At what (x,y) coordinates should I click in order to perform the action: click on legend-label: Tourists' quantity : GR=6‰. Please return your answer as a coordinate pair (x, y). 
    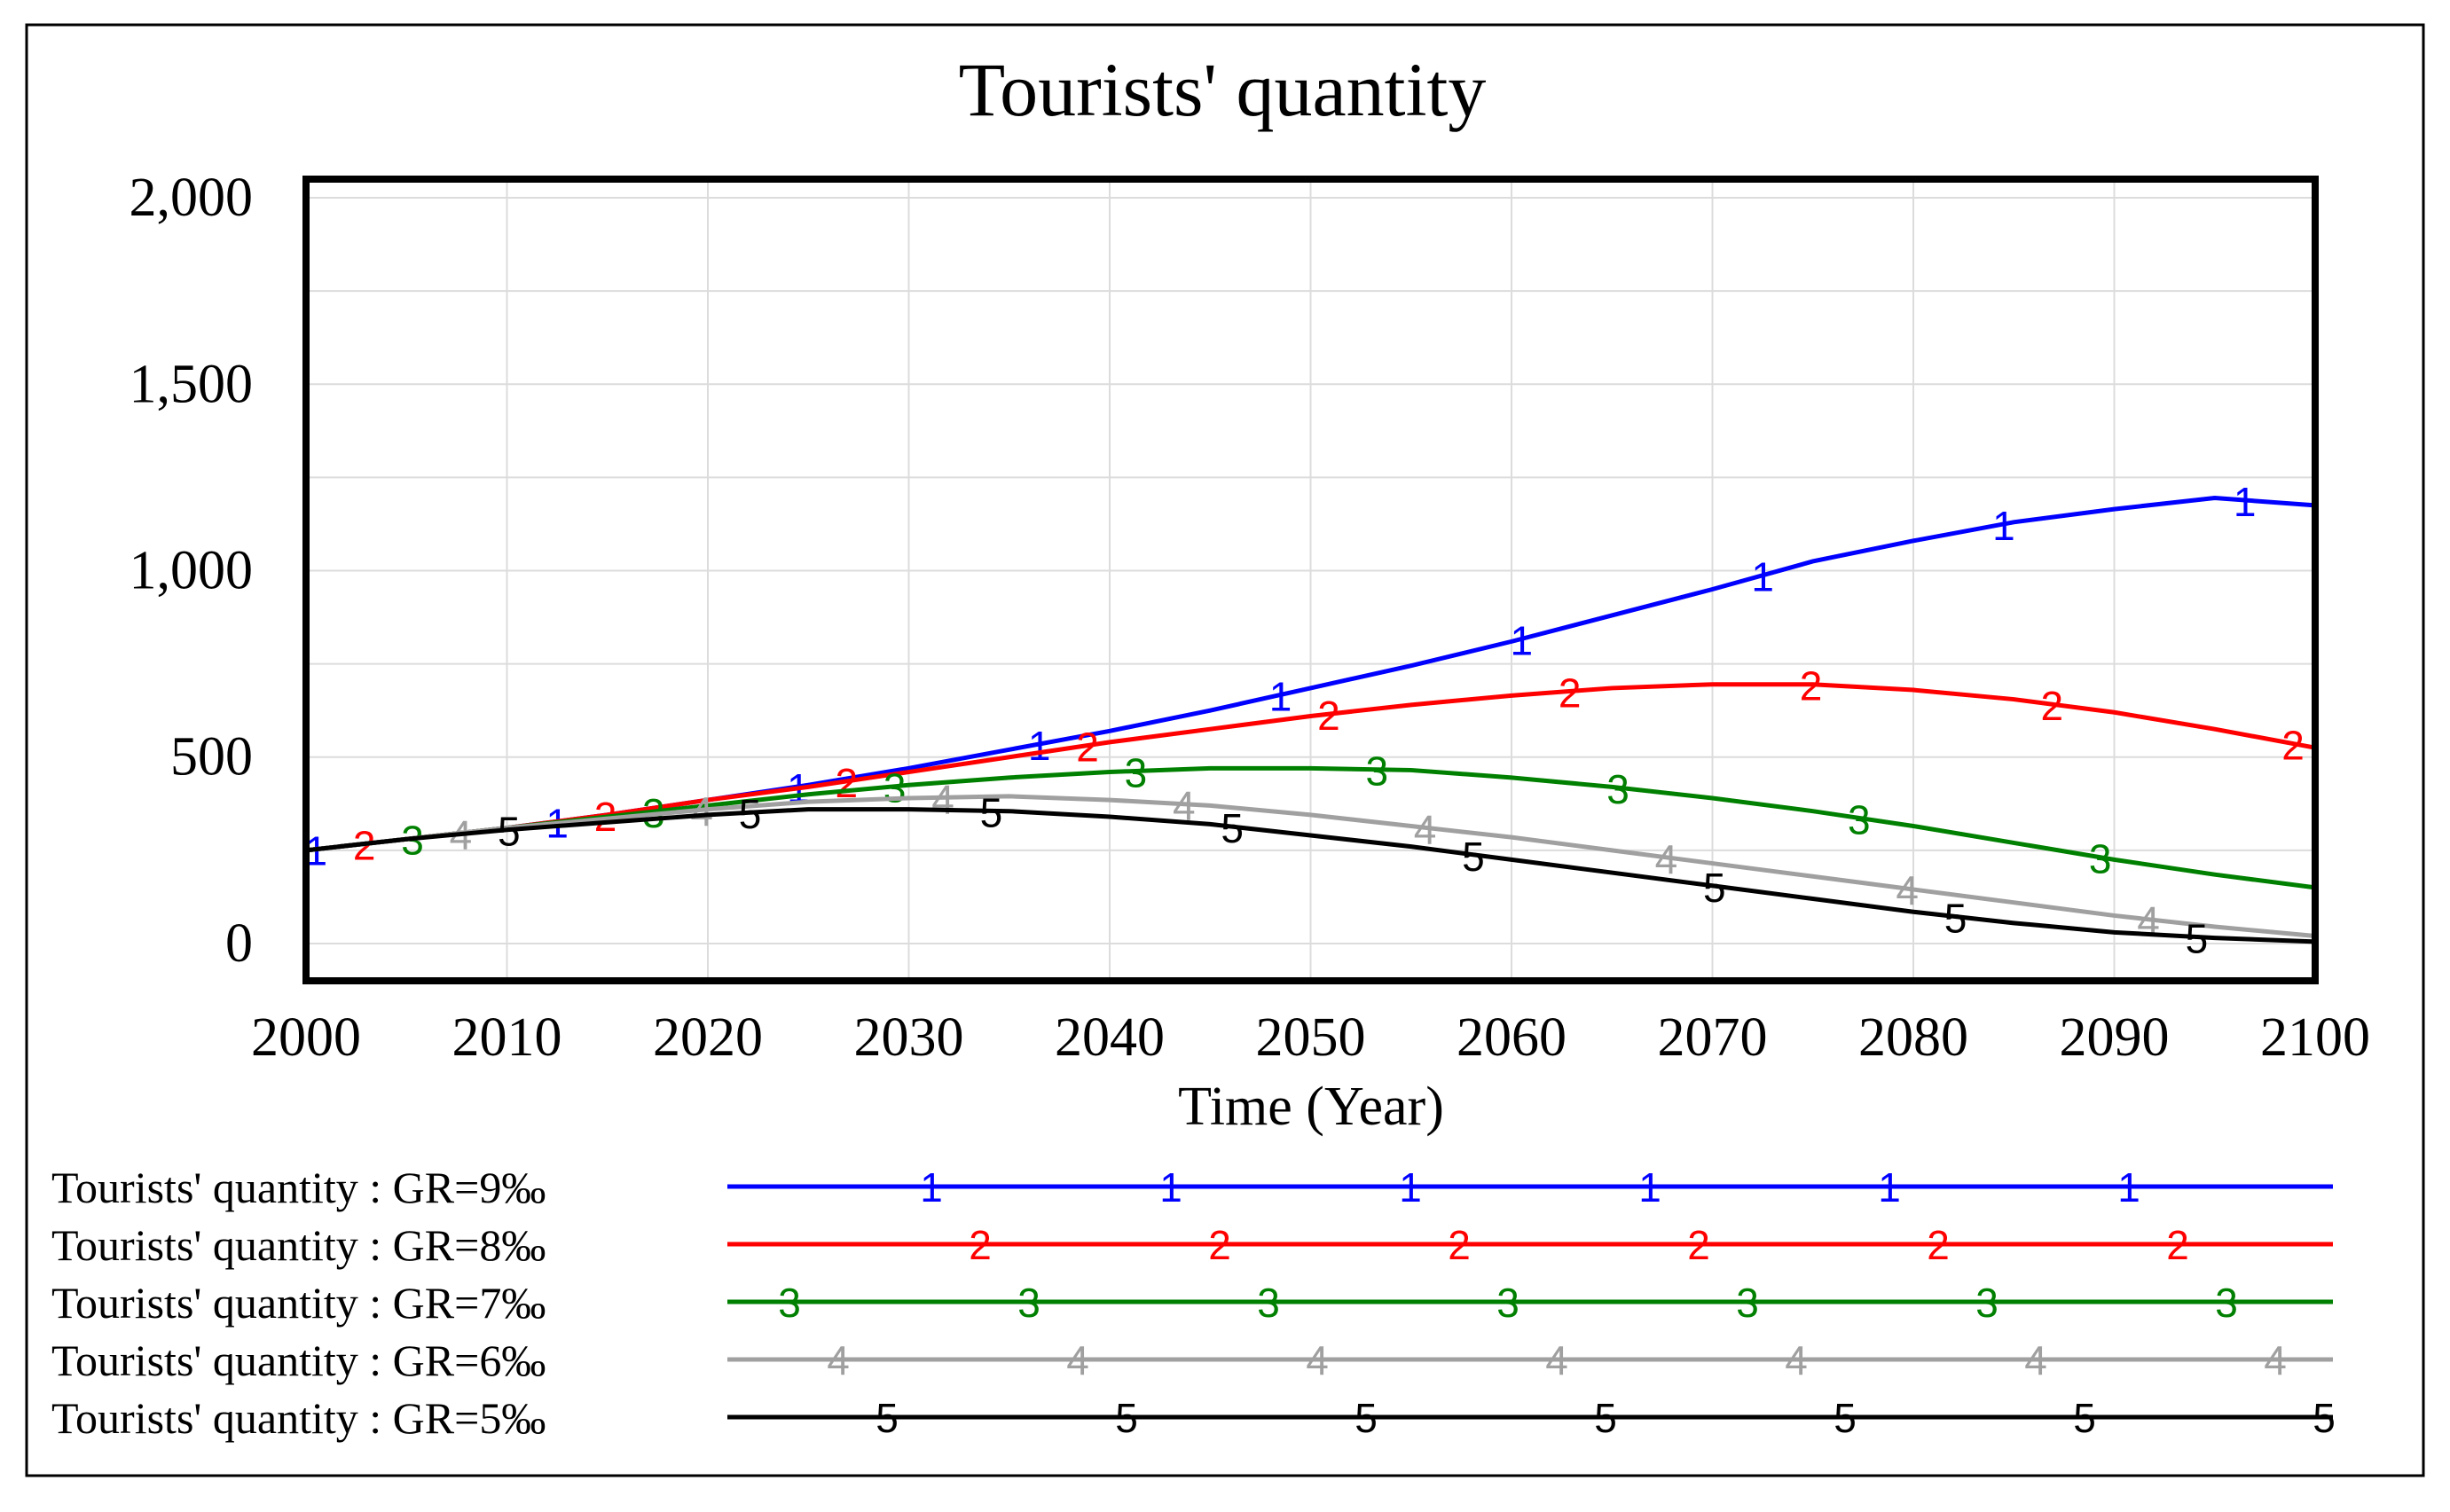
    Looking at the image, I should click on (298, 1360).